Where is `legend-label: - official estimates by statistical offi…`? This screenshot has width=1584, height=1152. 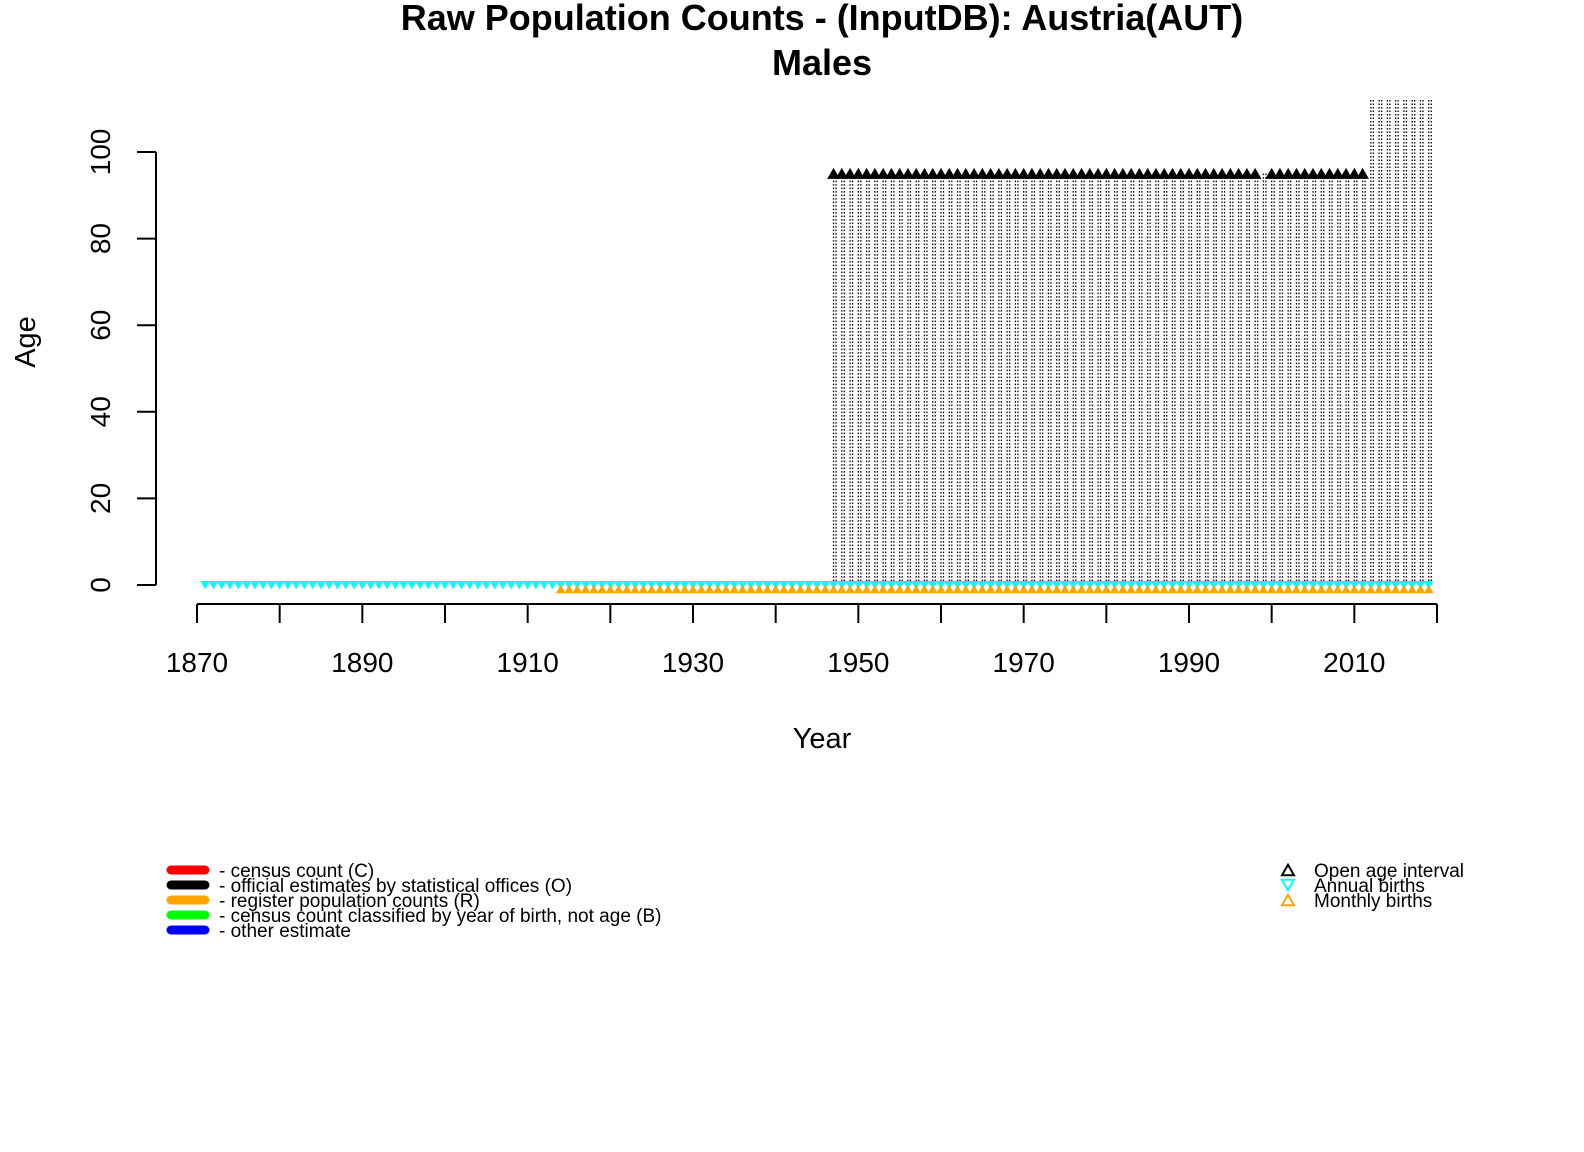
legend-label: - official estimates by statistical offi… is located at coordinates (395, 886).